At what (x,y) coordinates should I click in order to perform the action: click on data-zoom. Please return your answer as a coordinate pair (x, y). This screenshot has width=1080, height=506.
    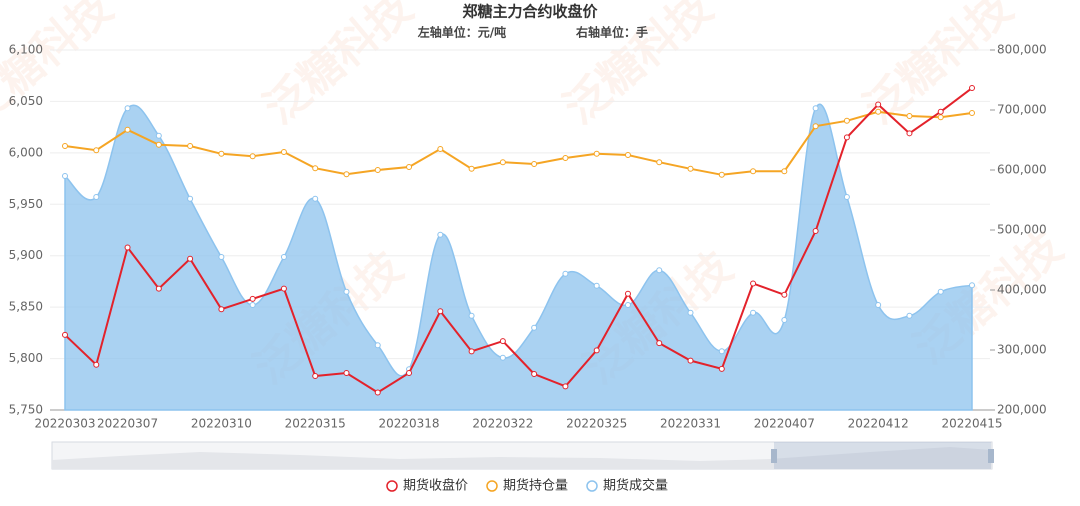
    Looking at the image, I should click on (522, 455).